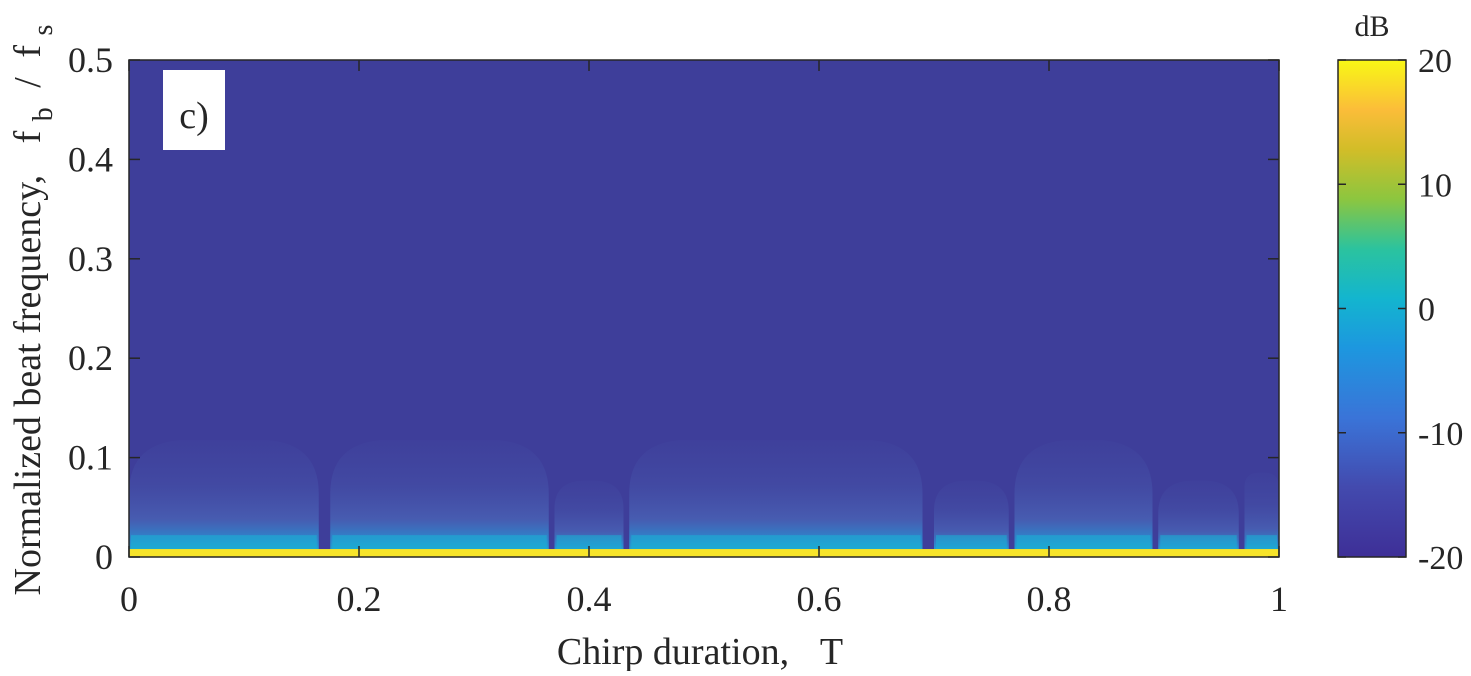  I want to click on y-tick-label: 0.5, so click(90, 60).